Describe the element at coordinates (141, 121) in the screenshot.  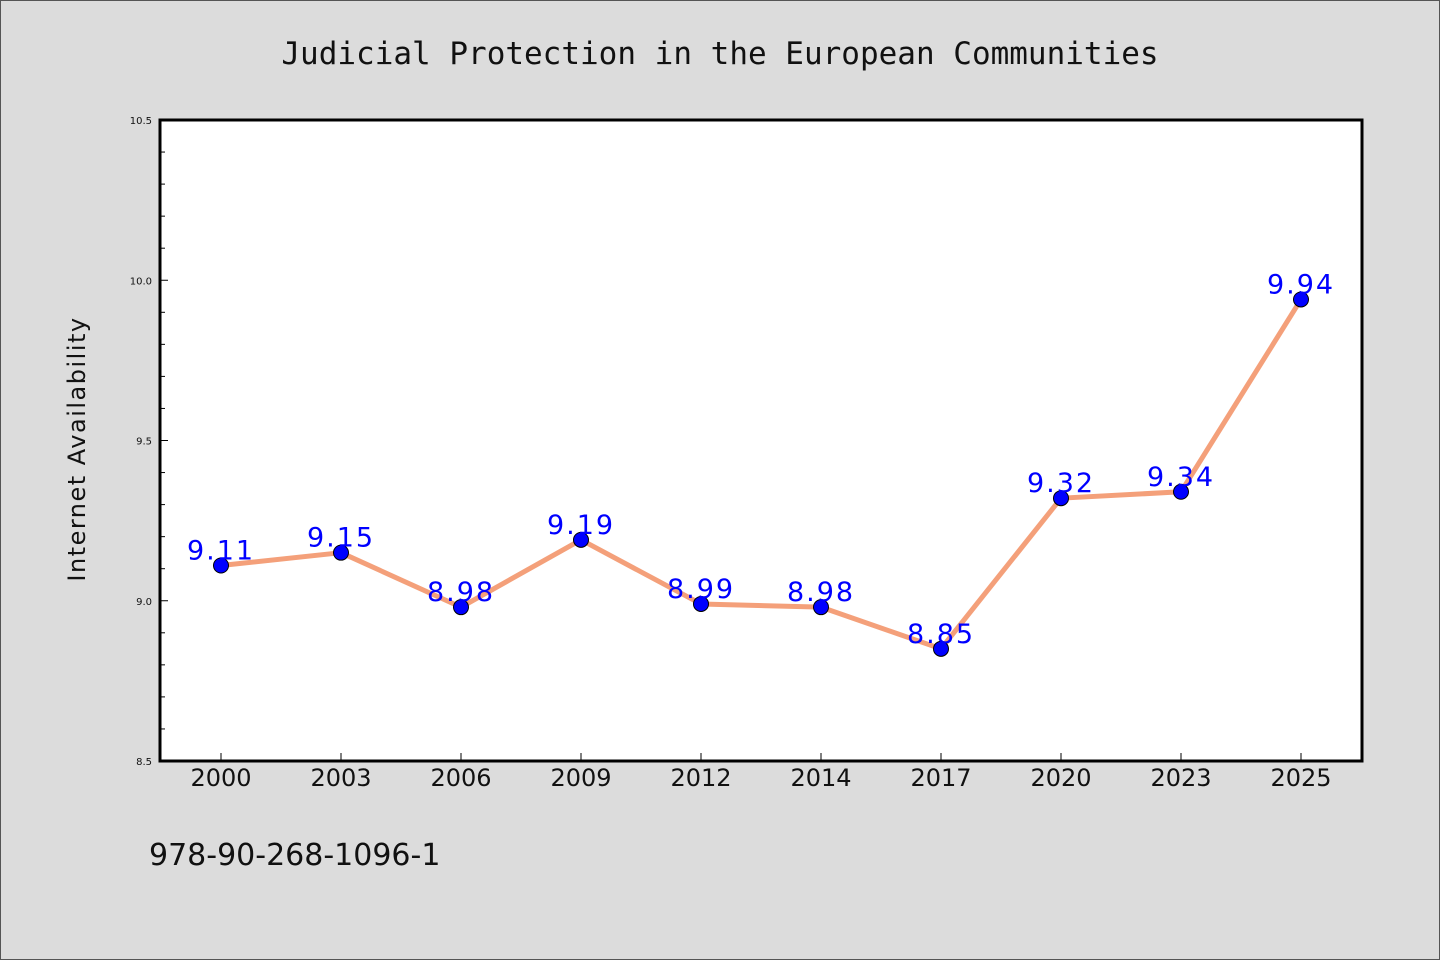
I see `y-tick-label: 10.5` at that location.